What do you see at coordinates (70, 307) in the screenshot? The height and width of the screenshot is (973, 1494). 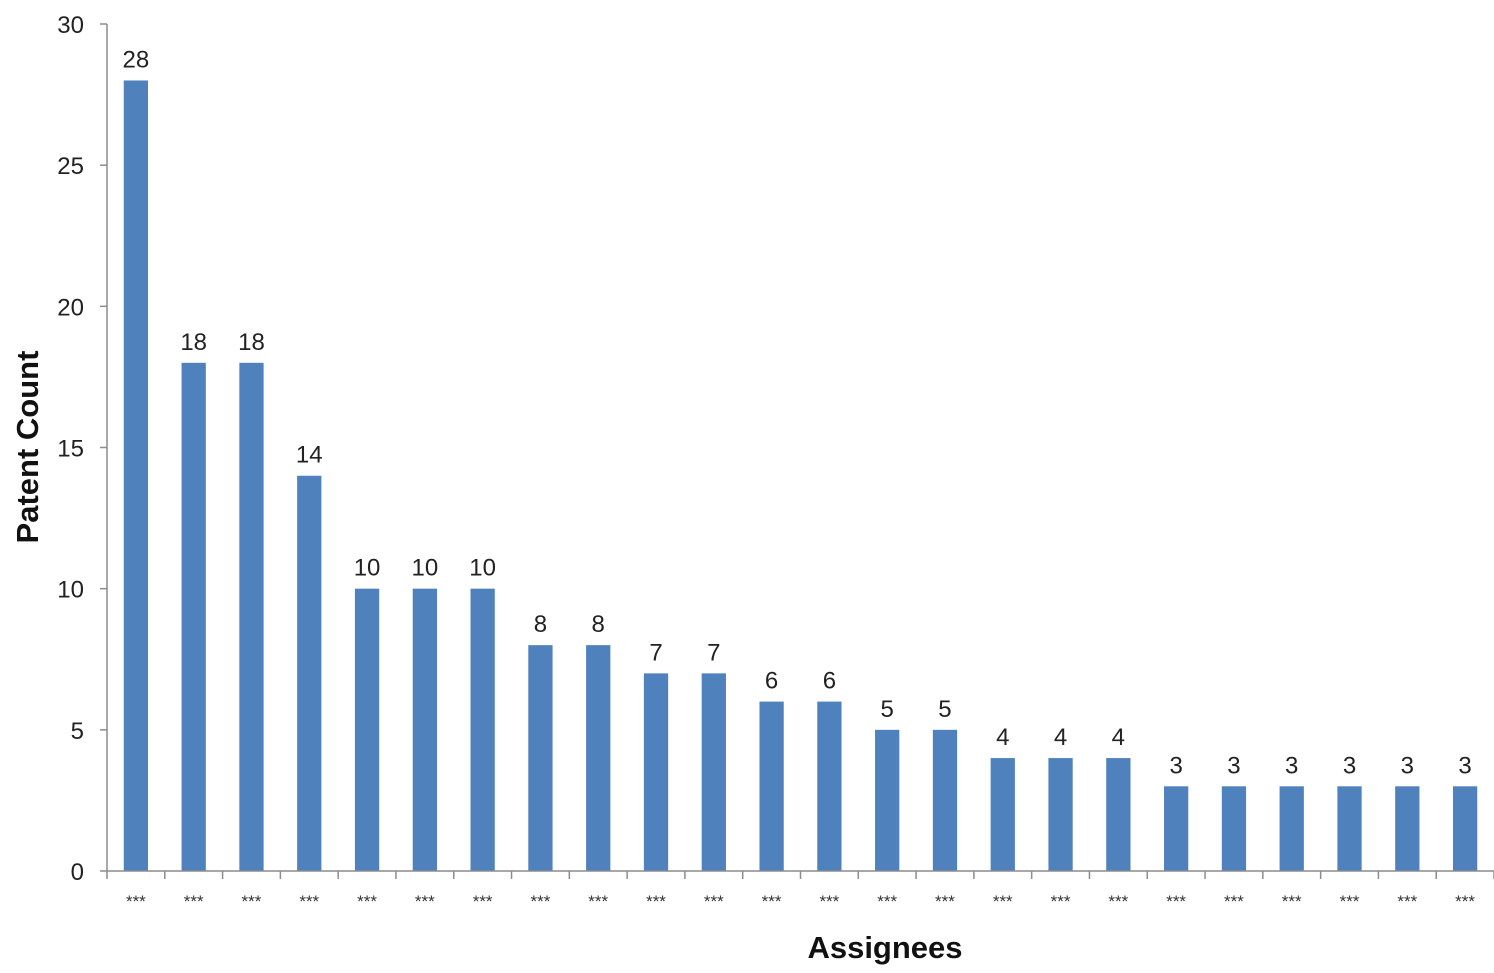 I see `y-tick-label: 20` at bounding box center [70, 307].